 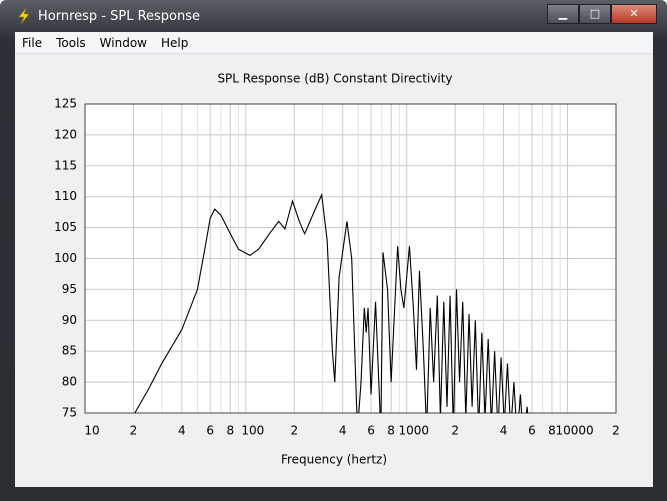 What do you see at coordinates (123, 42) in the screenshot?
I see `menu-item: Window` at bounding box center [123, 42].